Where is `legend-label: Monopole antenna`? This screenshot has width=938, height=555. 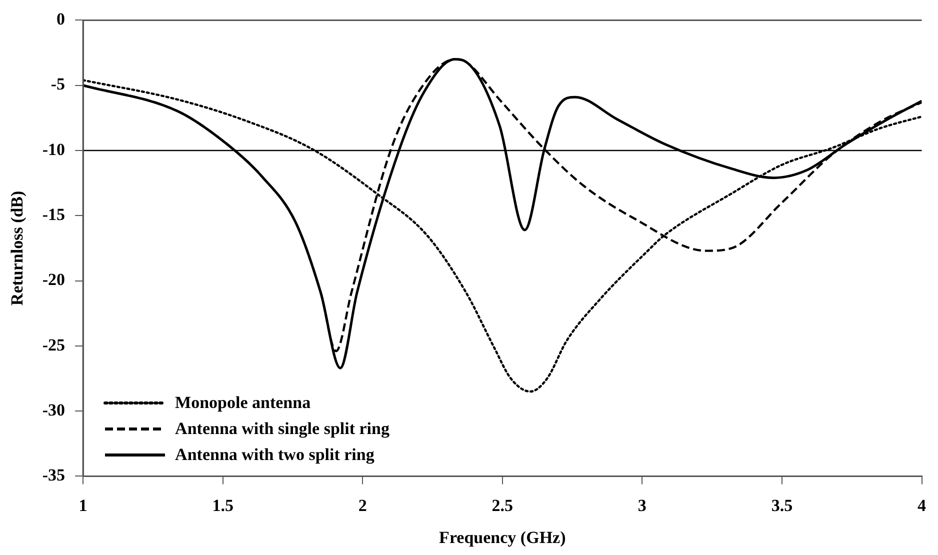 legend-label: Monopole antenna is located at coordinates (243, 403).